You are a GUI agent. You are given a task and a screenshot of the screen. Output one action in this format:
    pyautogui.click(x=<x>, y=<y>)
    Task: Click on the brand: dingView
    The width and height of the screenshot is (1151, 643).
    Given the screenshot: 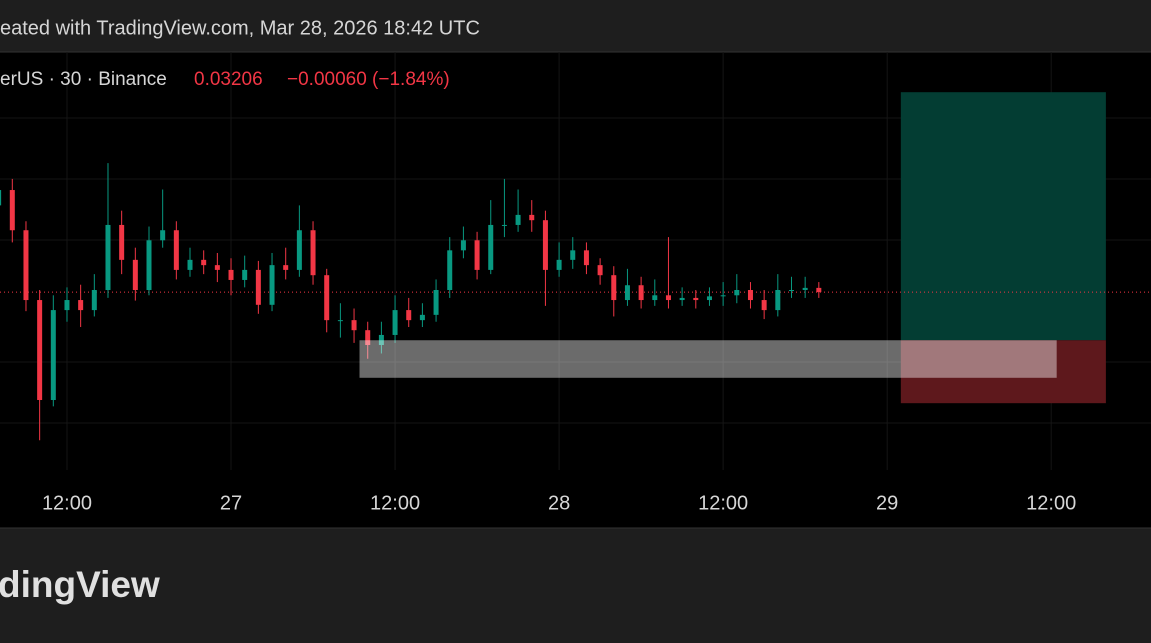 What is the action you would take?
    pyautogui.click(x=80, y=584)
    